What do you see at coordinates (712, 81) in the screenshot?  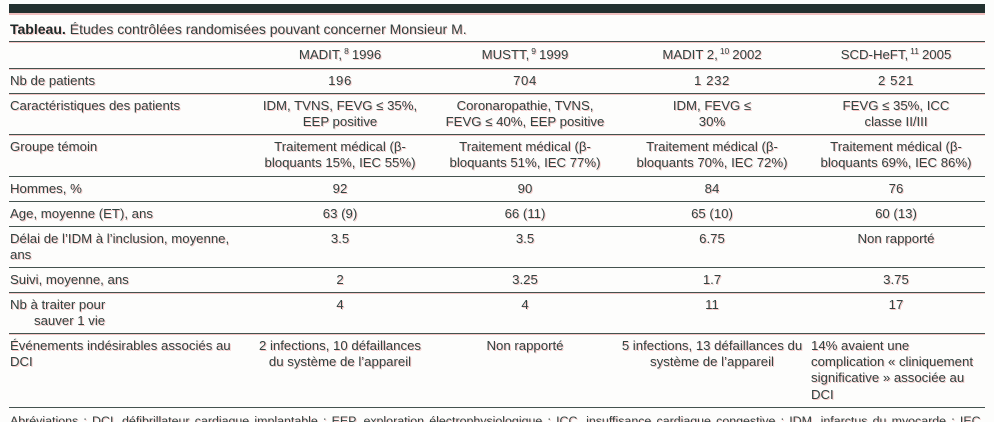 I see `cell: 1 232` at bounding box center [712, 81].